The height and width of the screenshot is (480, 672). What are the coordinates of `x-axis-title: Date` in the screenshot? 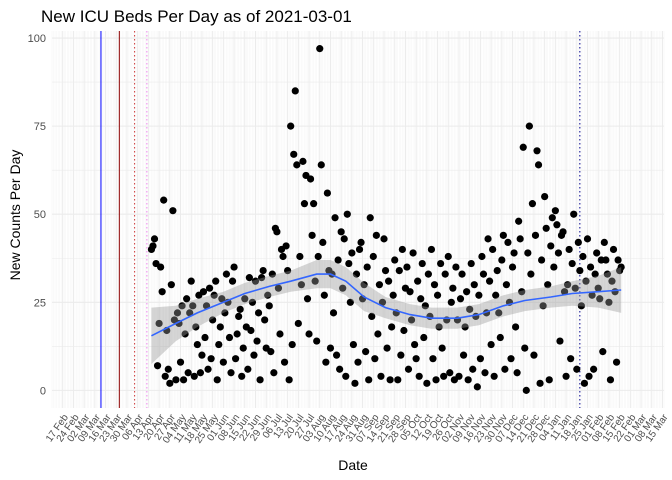 It's located at (353, 465).